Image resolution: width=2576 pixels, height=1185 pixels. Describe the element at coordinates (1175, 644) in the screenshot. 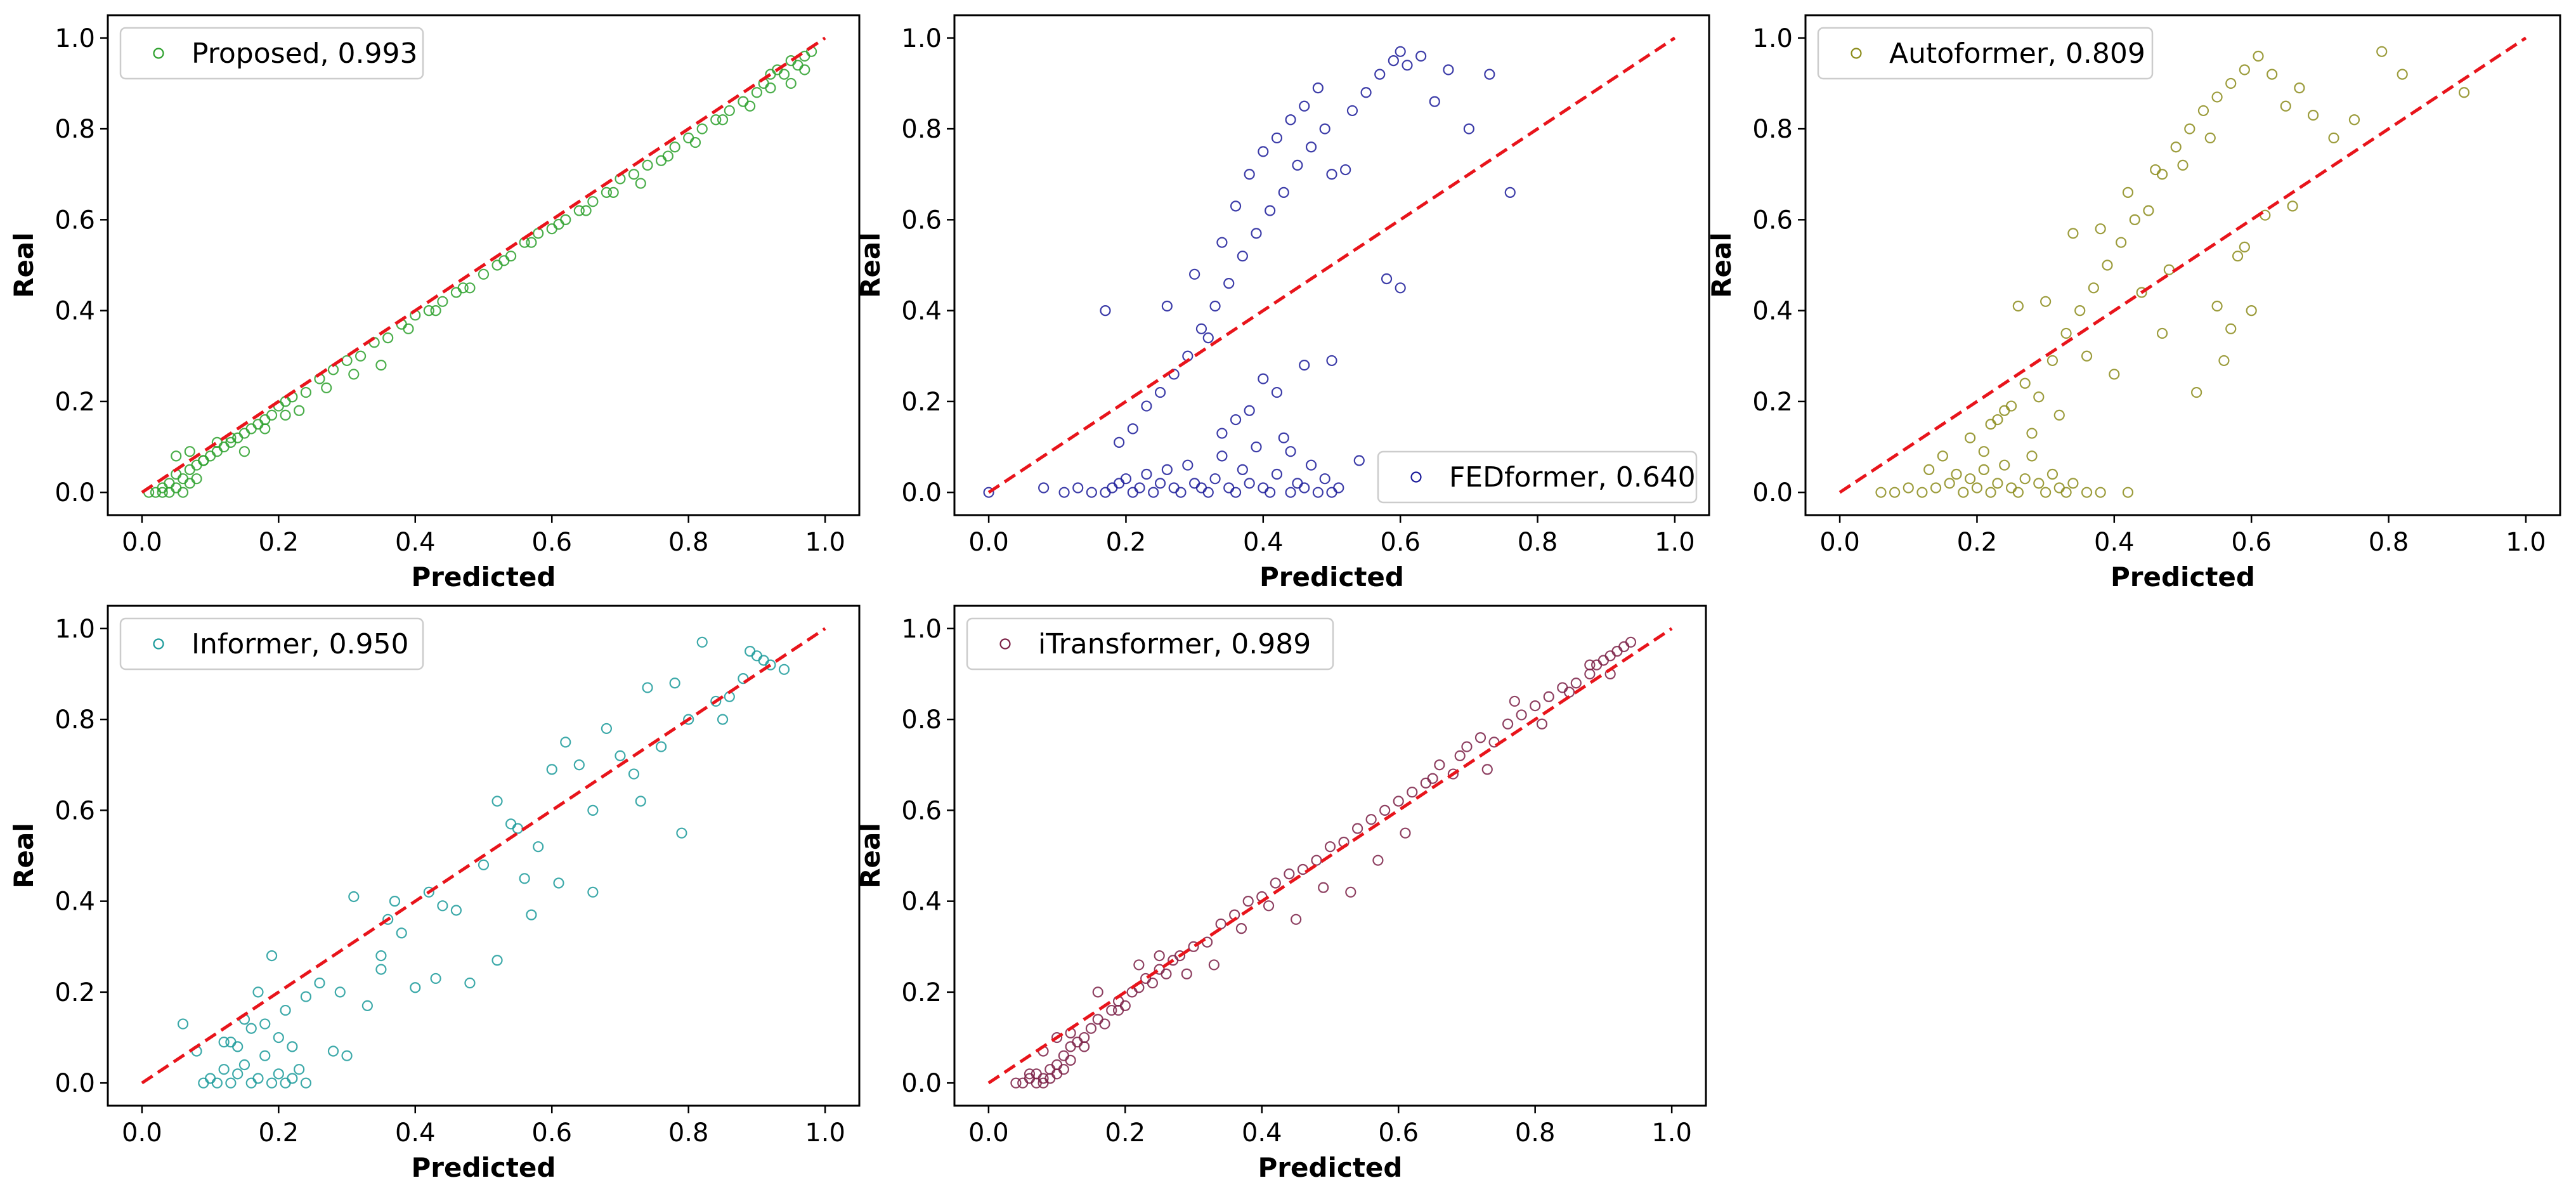

I see `legend-label: iTransformer, 0.989` at that location.